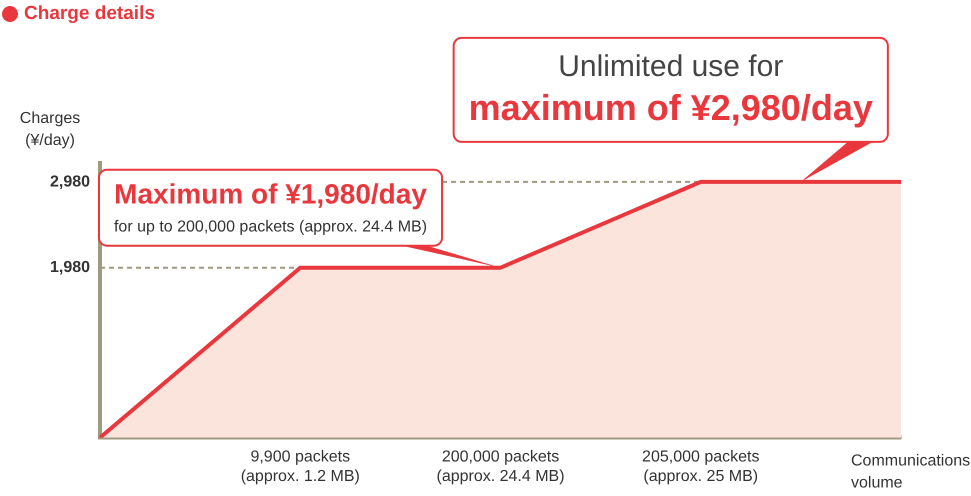 The width and height of the screenshot is (971, 496). What do you see at coordinates (910, 472) in the screenshot?
I see `x-axis-title: Communications volume` at bounding box center [910, 472].